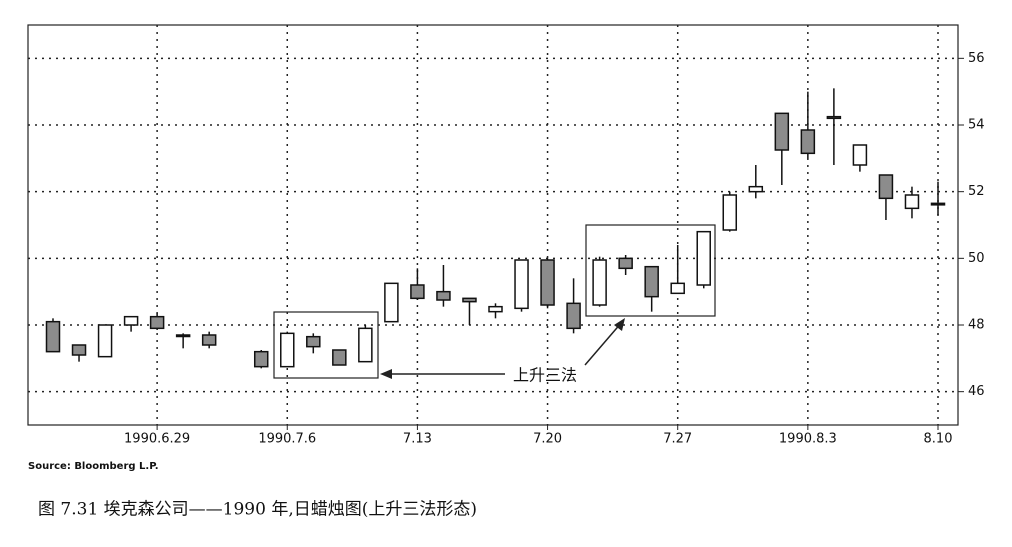 Image resolution: width=1012 pixels, height=547 pixels. I want to click on caption: 图 7.31 埃克森公司——1990 年,日蜡烛图(上升三法形态), so click(257, 510).